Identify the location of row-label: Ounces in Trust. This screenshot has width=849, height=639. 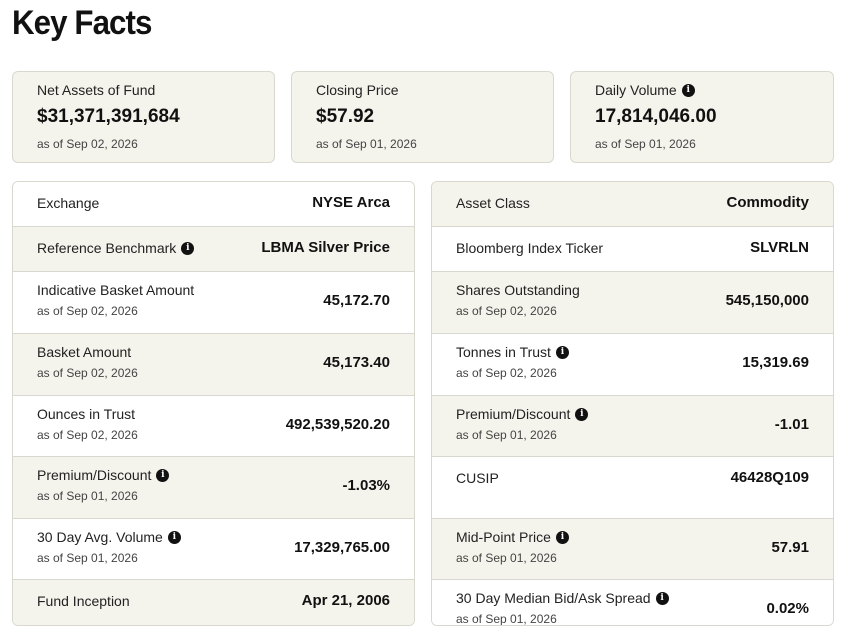
(86, 414).